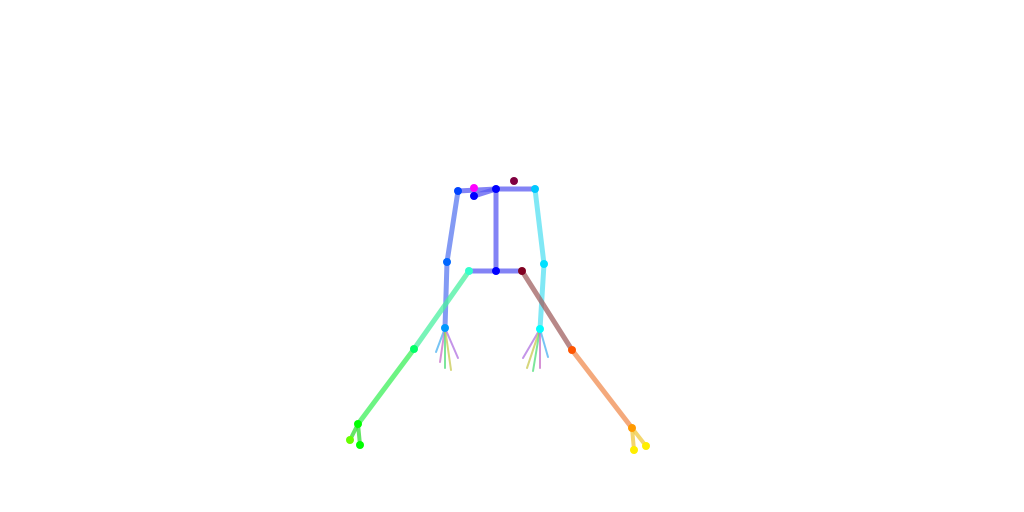 Image resolution: width=1024 pixels, height=512 pixels. I want to click on joint-eye, so click(474, 188).